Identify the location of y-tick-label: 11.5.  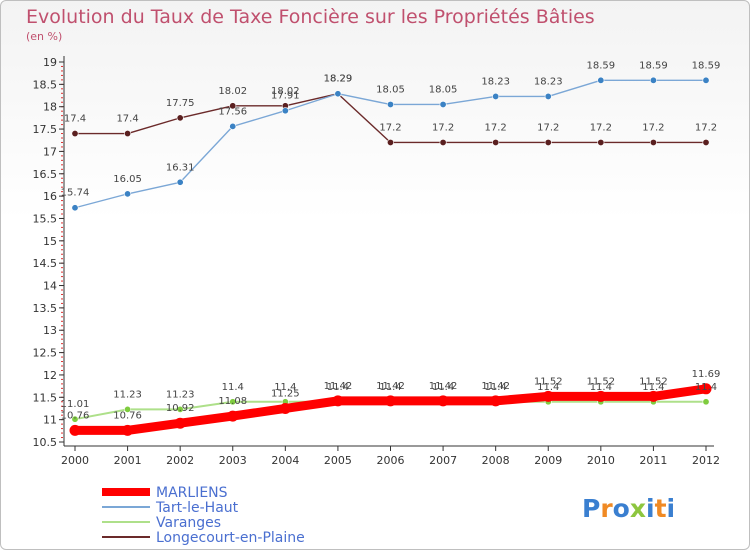
(45, 397).